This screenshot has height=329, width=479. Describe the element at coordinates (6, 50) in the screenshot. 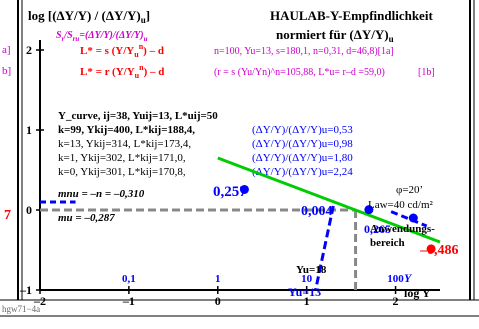

I see `left-fragment-1a: a]` at that location.